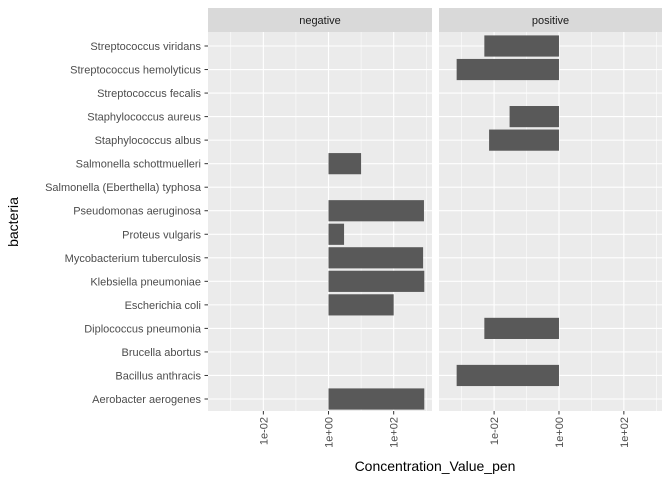 The height and width of the screenshot is (480, 672). Describe the element at coordinates (158, 376) in the screenshot. I see `y-tick-label: Bacillus anthracis` at that location.